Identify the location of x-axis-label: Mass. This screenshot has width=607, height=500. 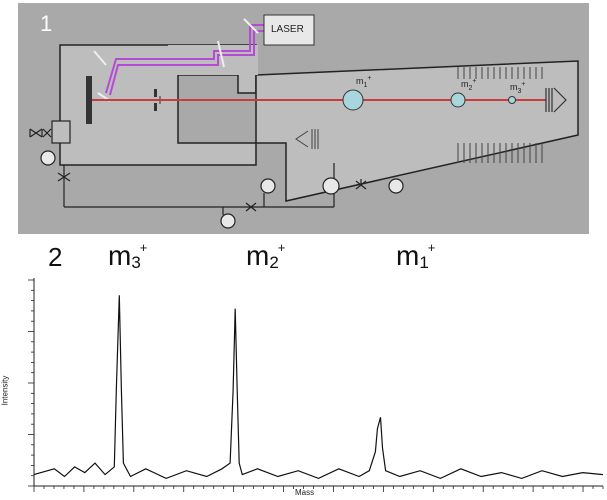
(305, 492).